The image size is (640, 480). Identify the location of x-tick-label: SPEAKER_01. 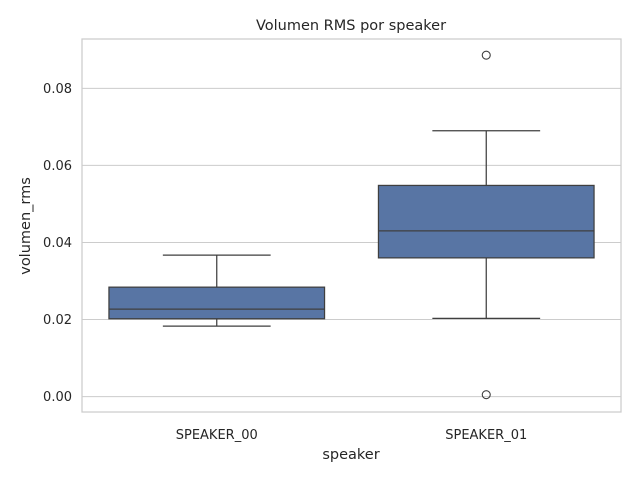
(486, 435).